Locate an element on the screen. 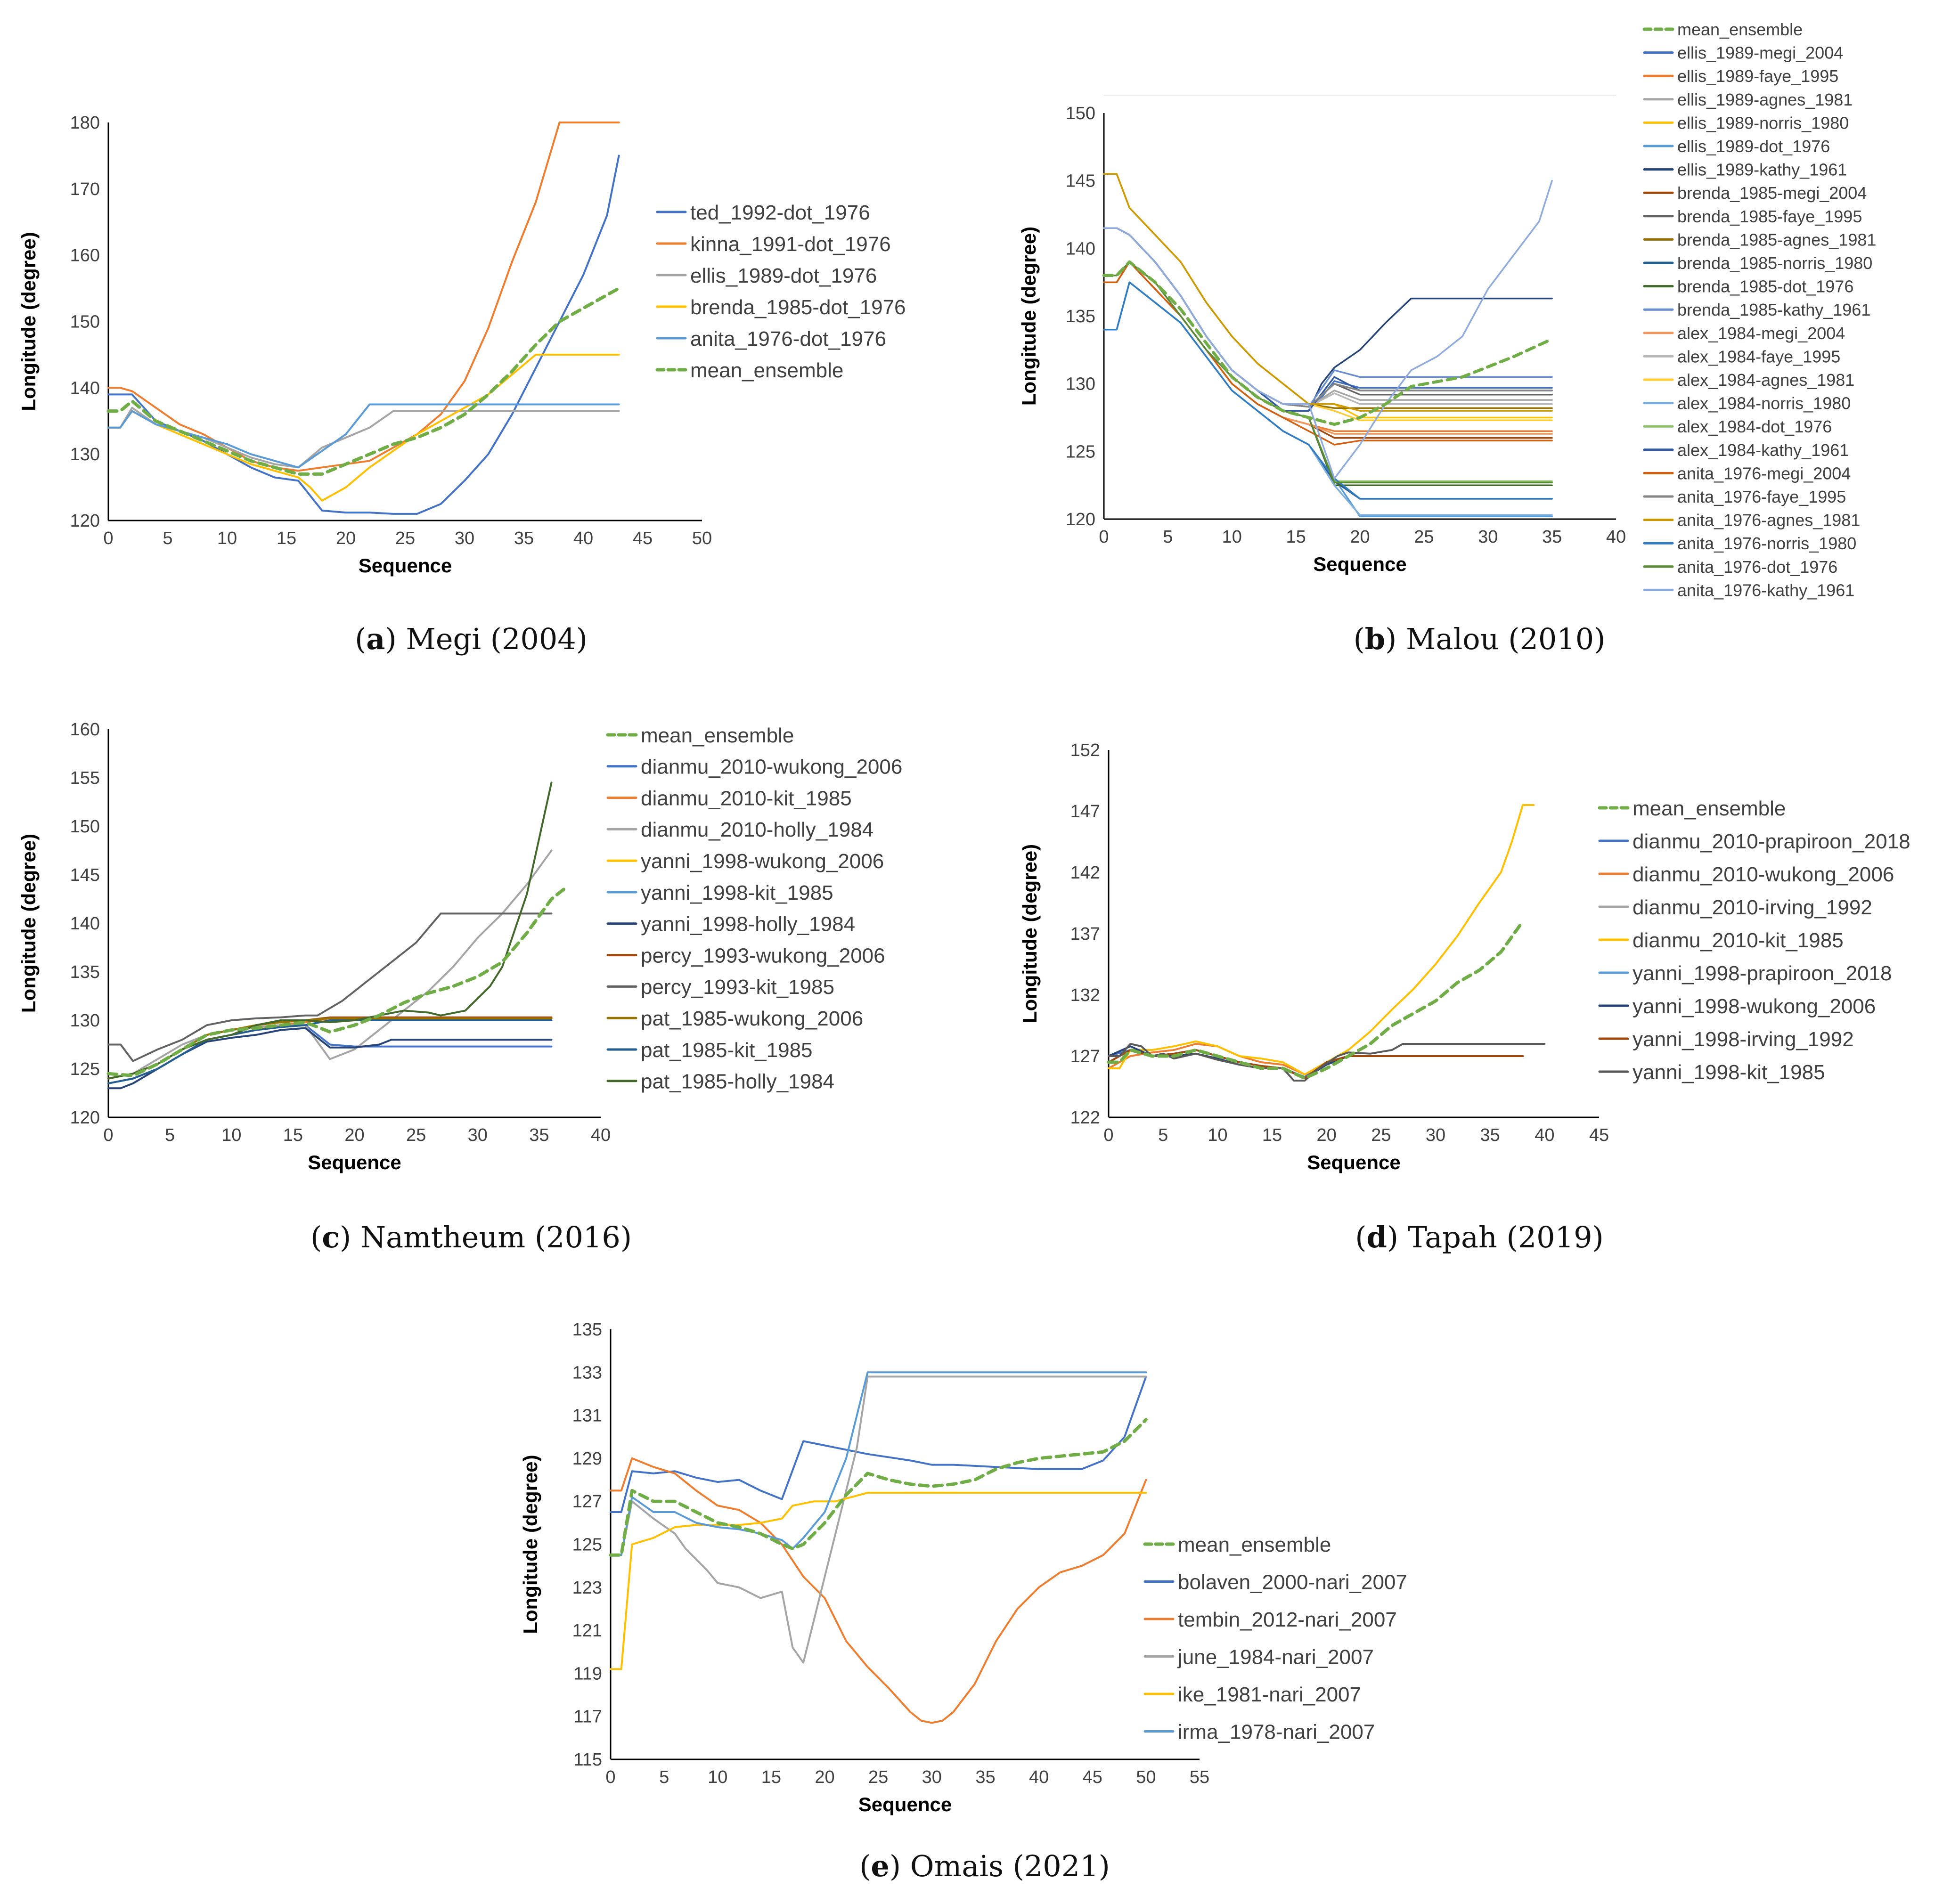  caption-b: (b) Malou (2010) is located at coordinates (1480, 639).